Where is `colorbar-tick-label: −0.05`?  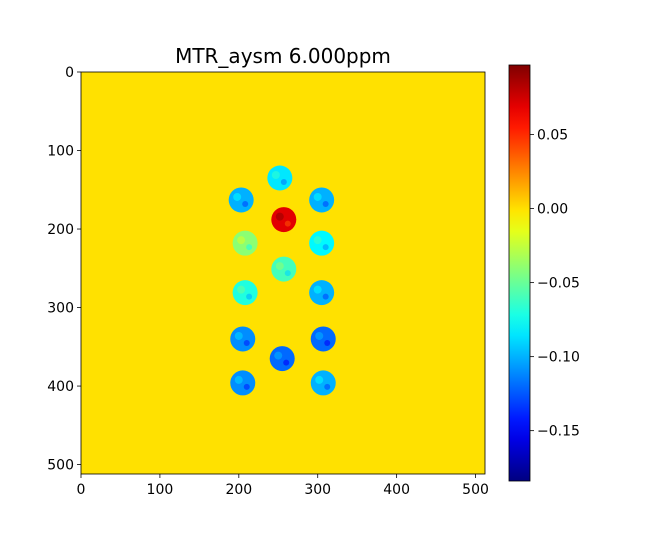
colorbar-tick-label: −0.05 is located at coordinates (558, 284).